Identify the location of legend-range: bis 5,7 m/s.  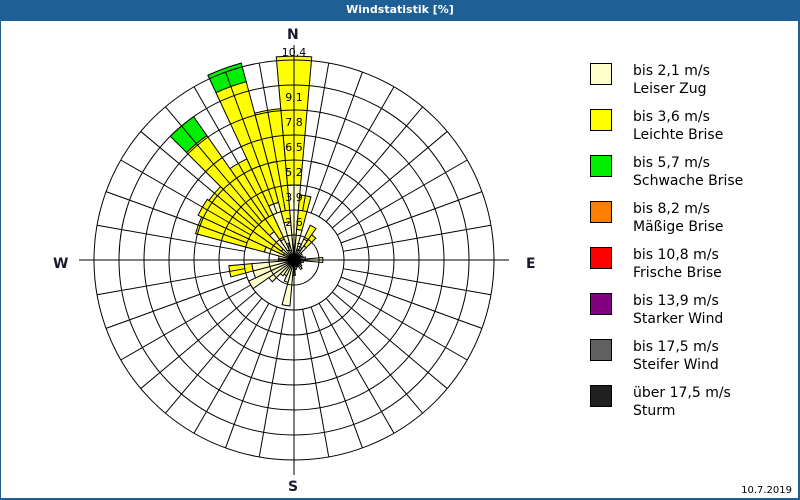
(671, 163).